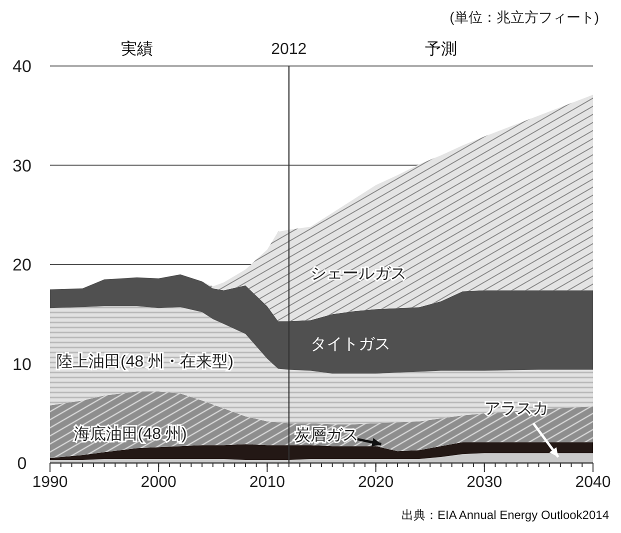 Image resolution: width=621 pixels, height=533 pixels. Describe the element at coordinates (524, 17) in the screenshot. I see `y-axis-title: (単位：兆立方フィート)` at that location.